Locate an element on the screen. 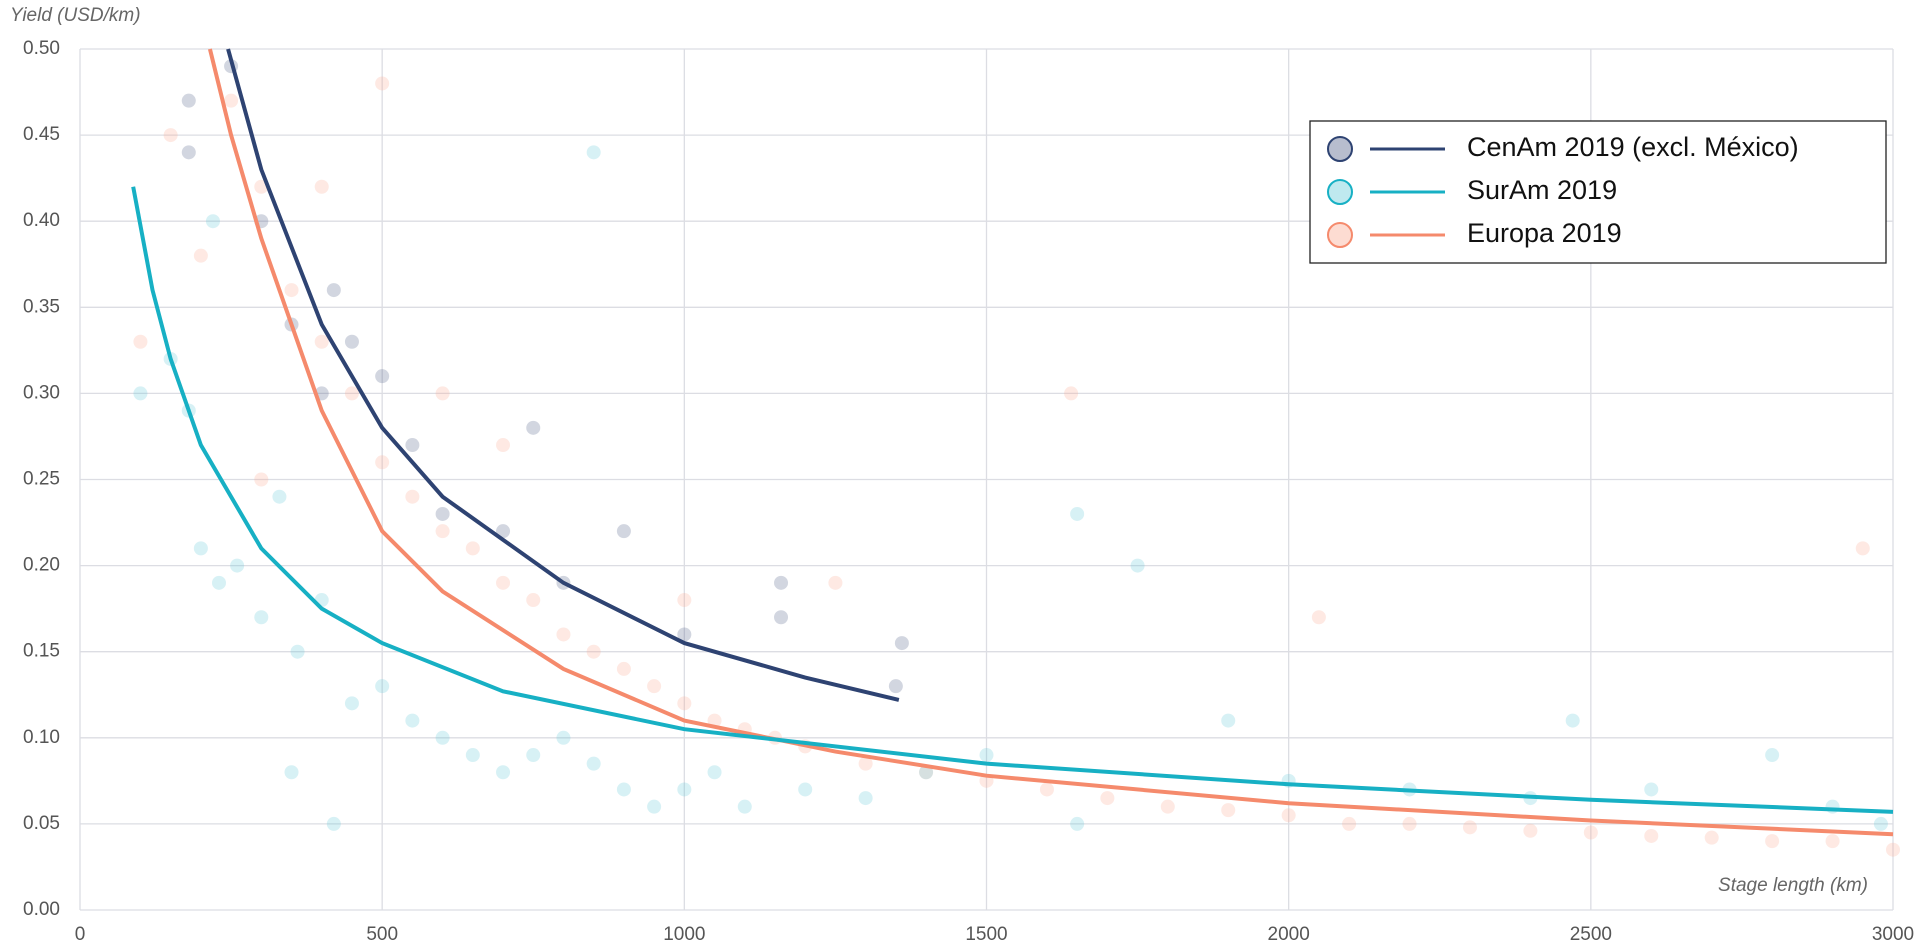 The image size is (1927, 941). legend-label: Europa 2019 is located at coordinates (1544, 233).